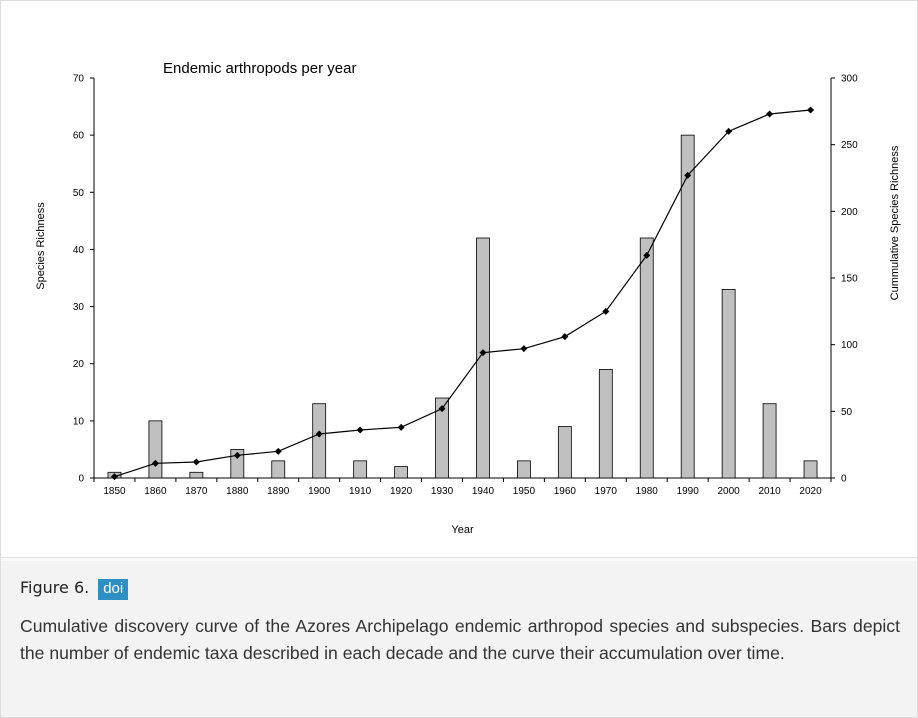  What do you see at coordinates (196, 491) in the screenshot?
I see `x-tick-label: 1870` at bounding box center [196, 491].